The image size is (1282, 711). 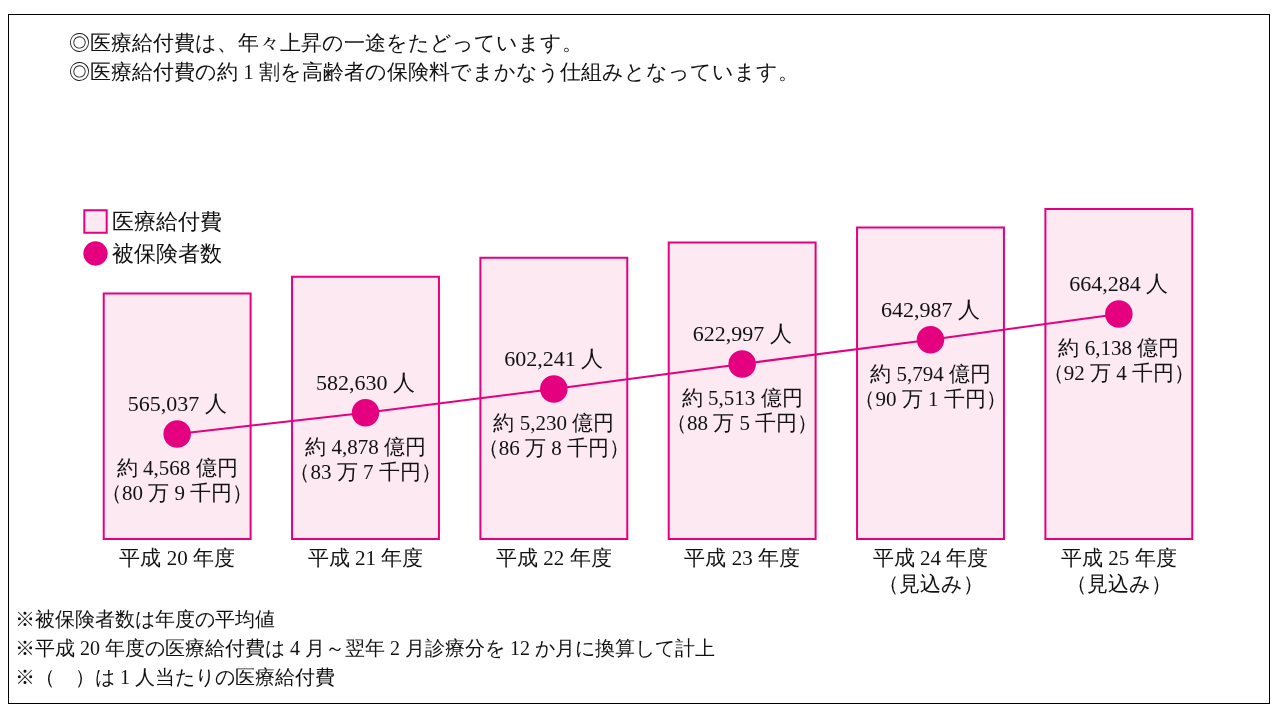 What do you see at coordinates (175, 677) in the screenshot?
I see `text: ※（ ）は 1 人当たりの医療給付費` at bounding box center [175, 677].